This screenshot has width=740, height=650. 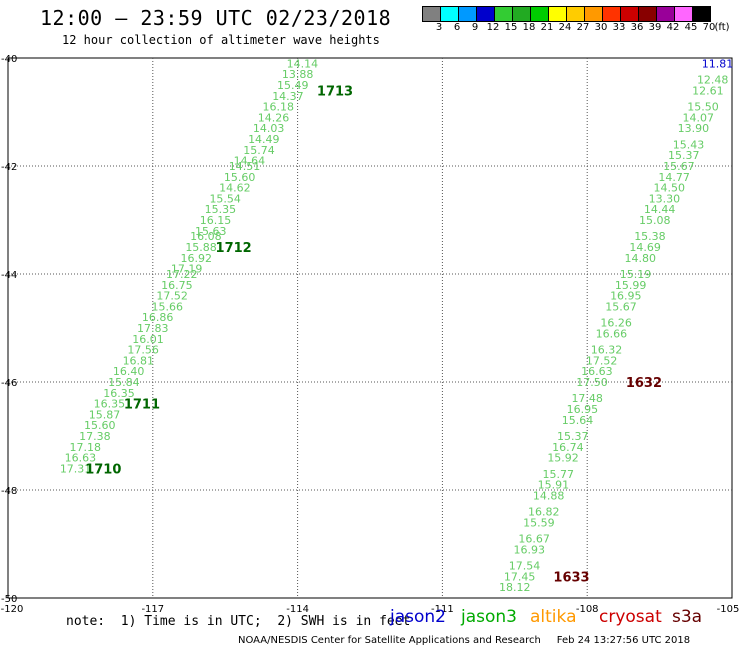 I want to click on swh-point-label: 16.75, so click(x=177, y=285).